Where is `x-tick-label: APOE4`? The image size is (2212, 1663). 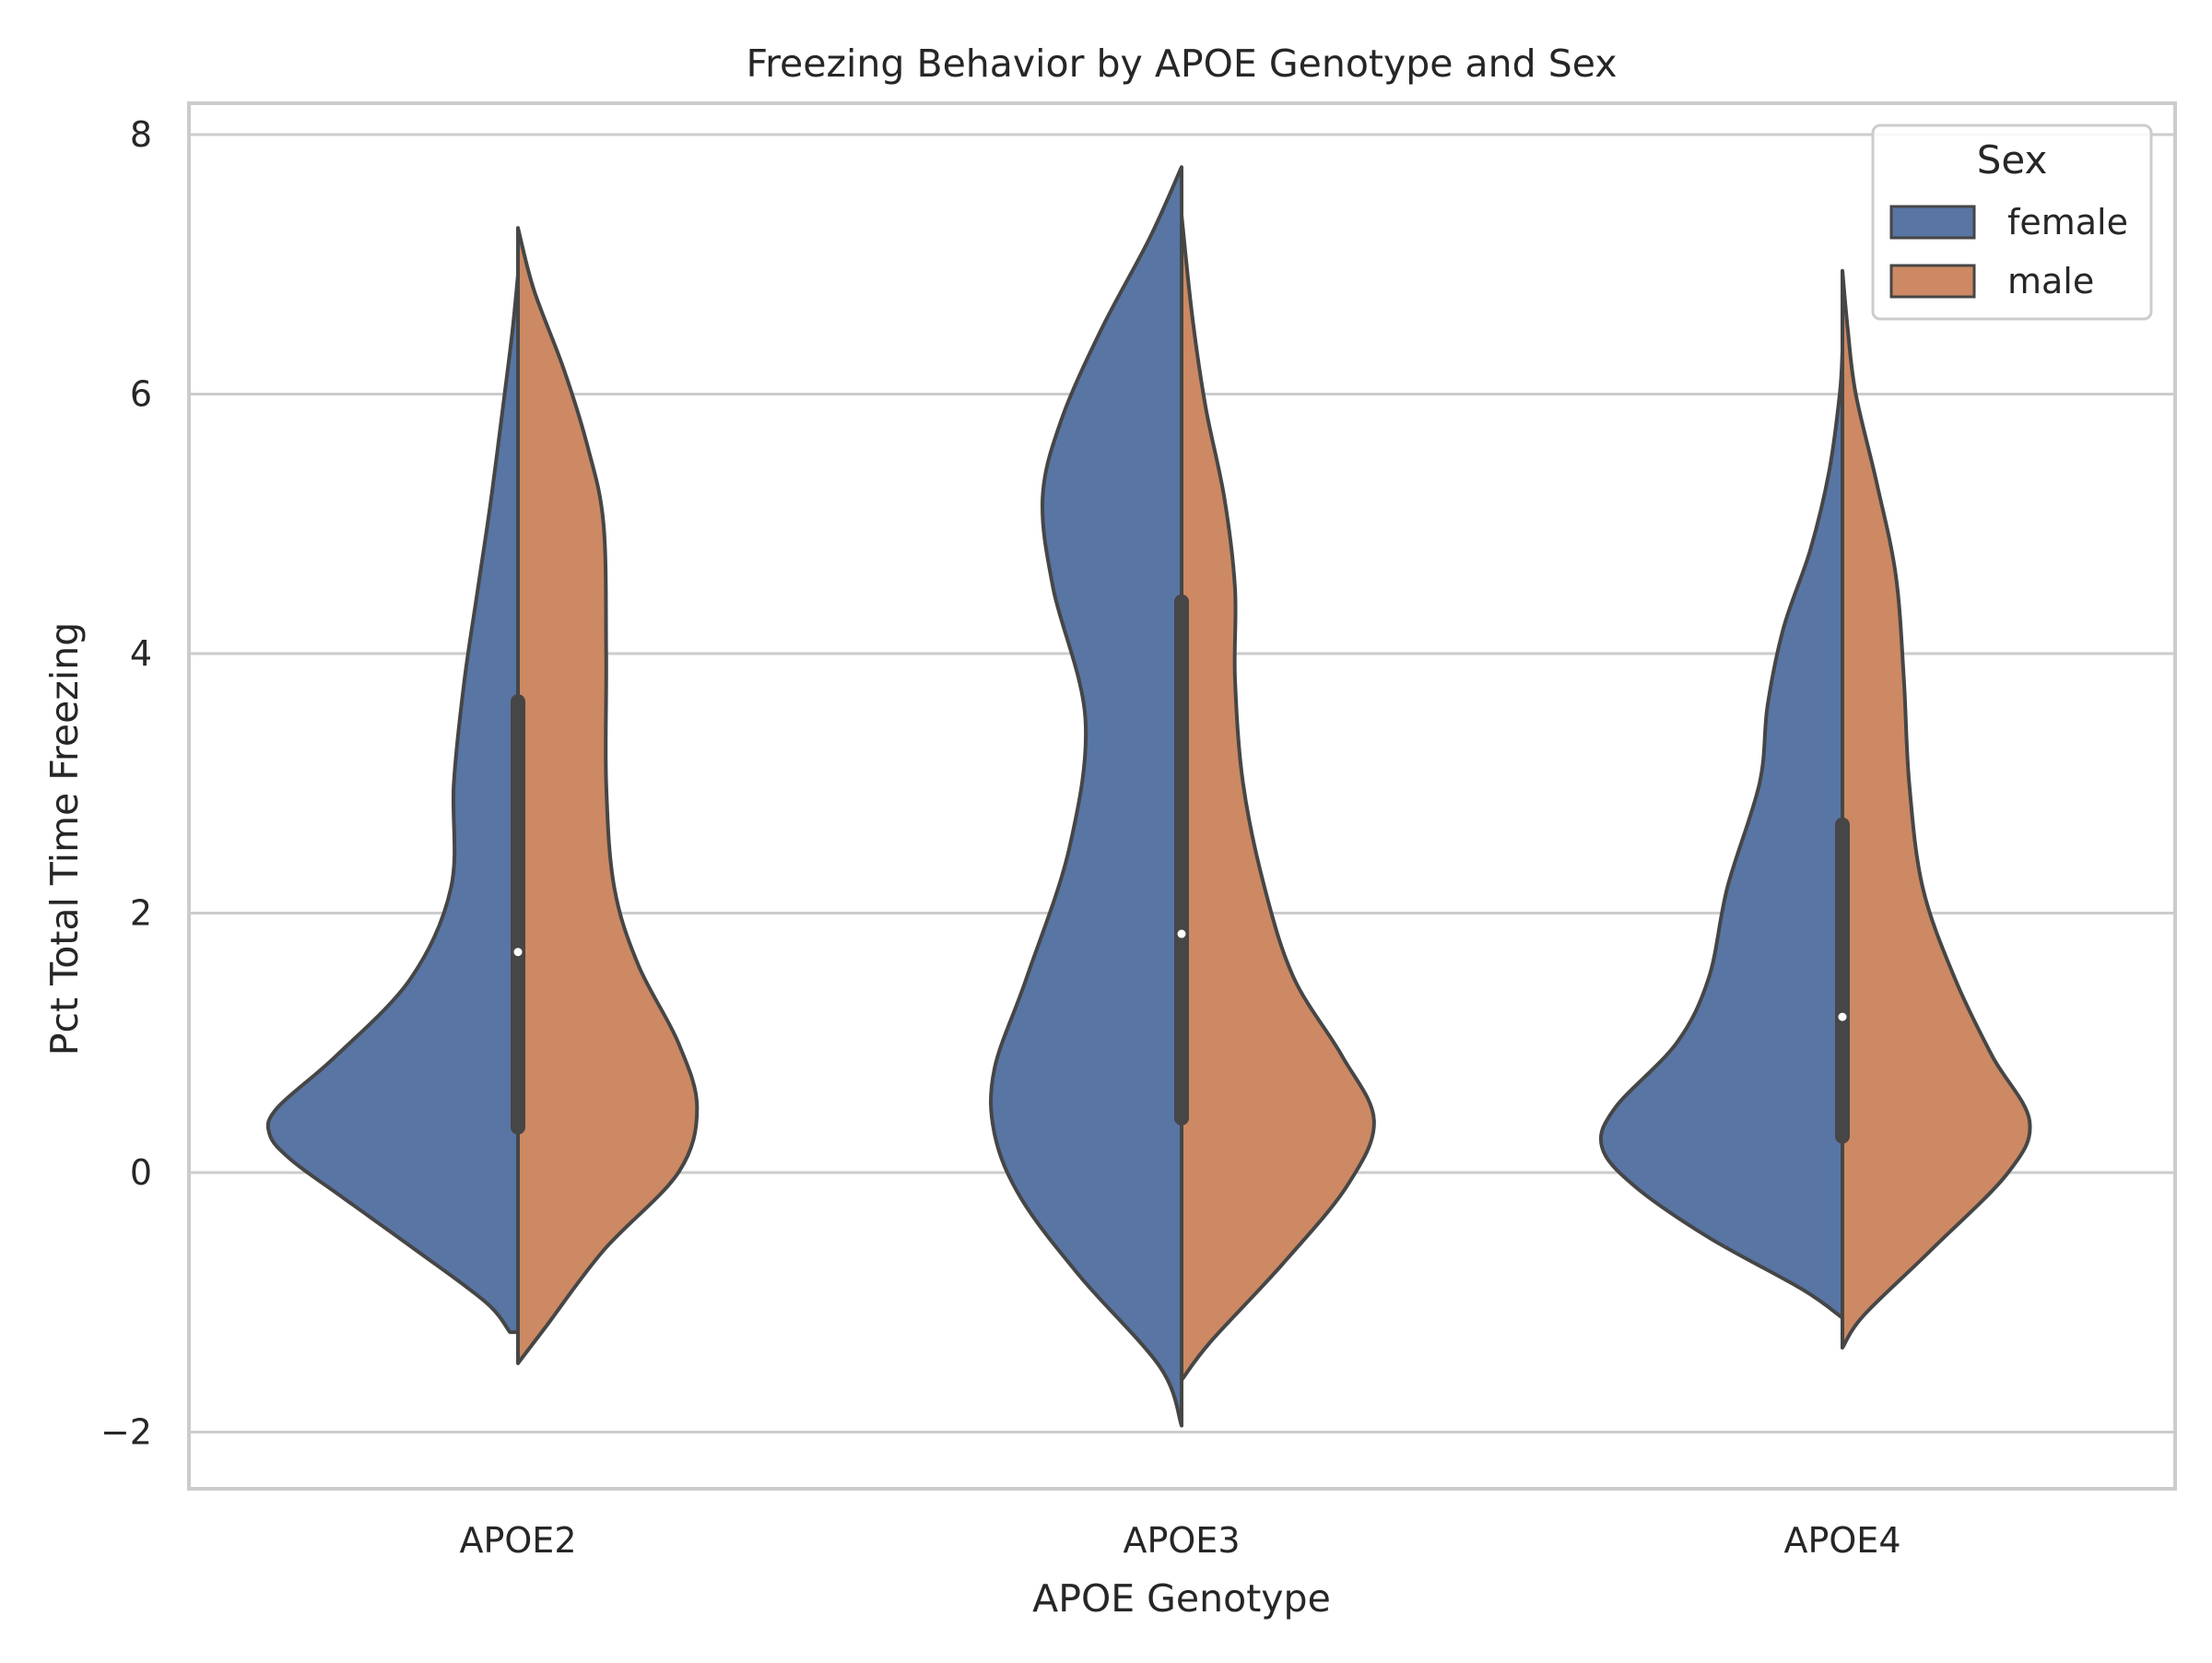 x-tick-label: APOE4 is located at coordinates (1841, 1540).